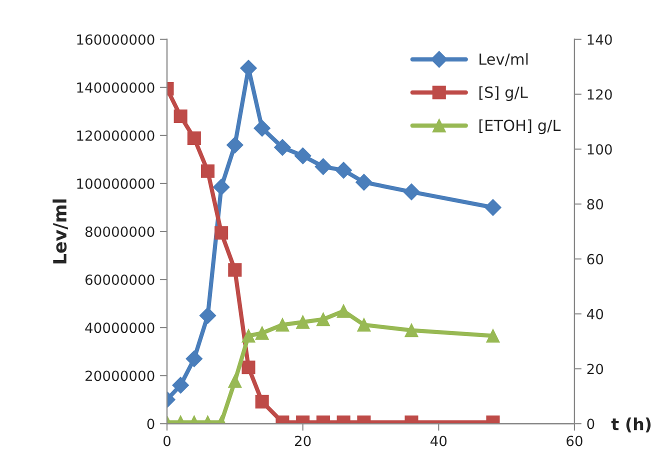 This screenshot has width=668, height=463. Describe the element at coordinates (595, 369) in the screenshot. I see `y2-tick-label: 20` at that location.